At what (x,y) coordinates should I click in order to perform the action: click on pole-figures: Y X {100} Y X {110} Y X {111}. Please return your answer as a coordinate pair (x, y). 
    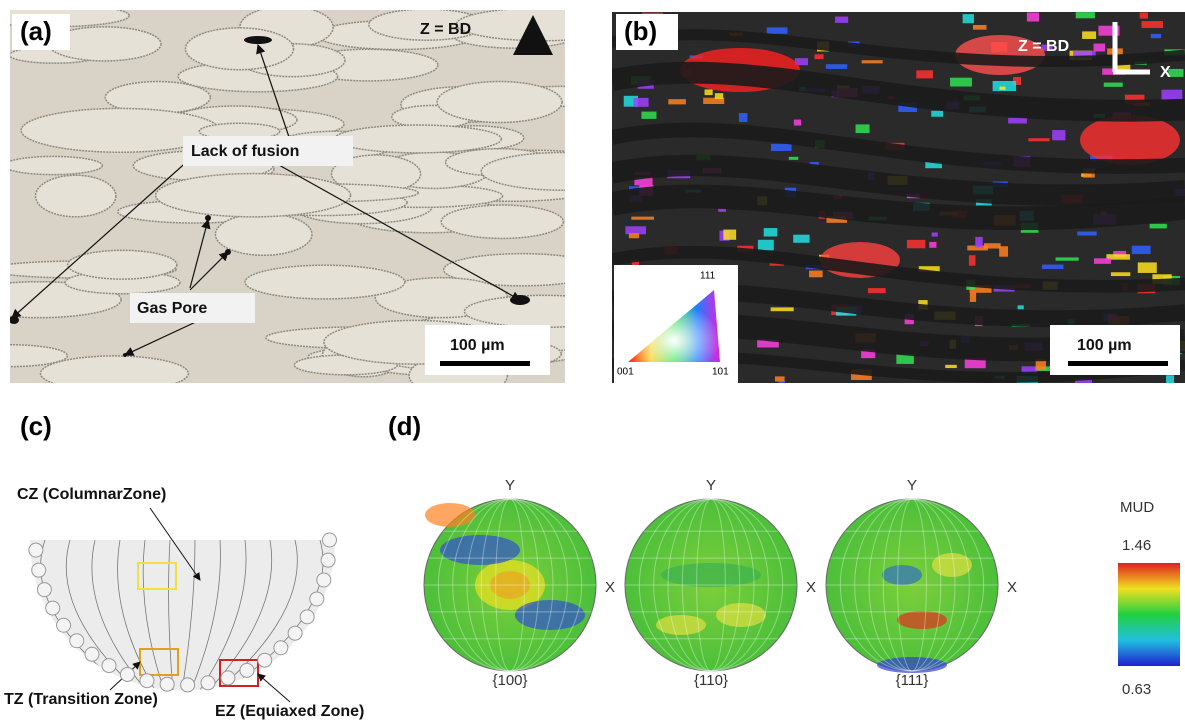
    Looking at the image, I should click on (720, 583).